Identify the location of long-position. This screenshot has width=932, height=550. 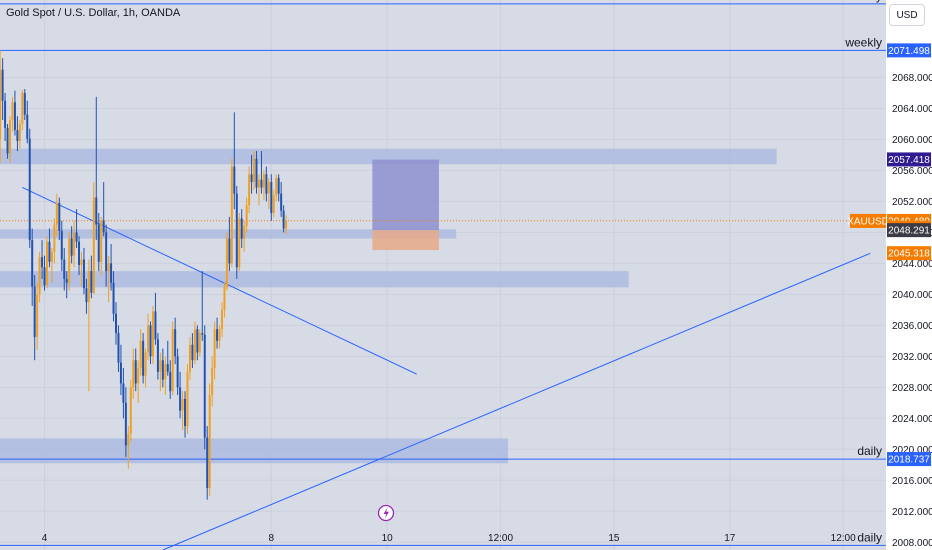
(405, 205).